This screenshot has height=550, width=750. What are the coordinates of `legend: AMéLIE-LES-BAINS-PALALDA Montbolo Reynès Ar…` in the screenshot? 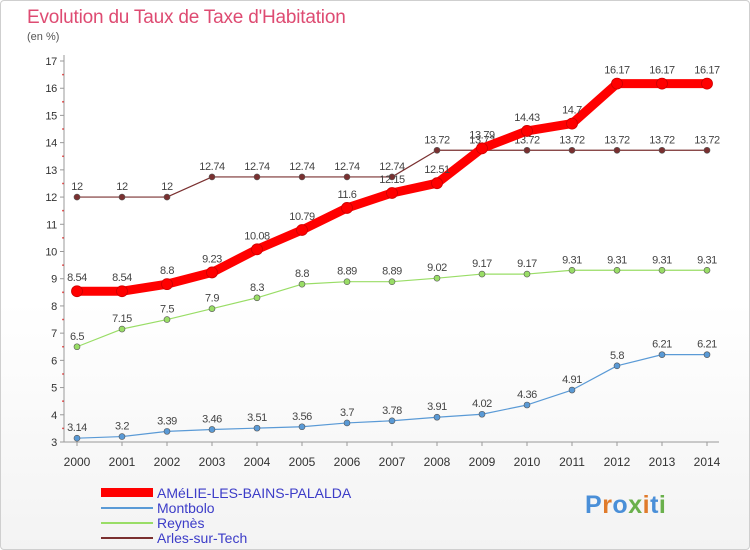 It's located at (226, 515).